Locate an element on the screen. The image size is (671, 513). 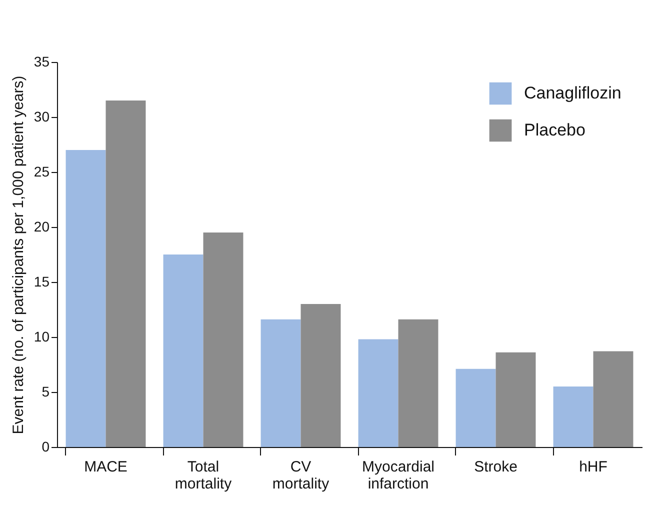
x-tick-label: hHF is located at coordinates (593, 467).